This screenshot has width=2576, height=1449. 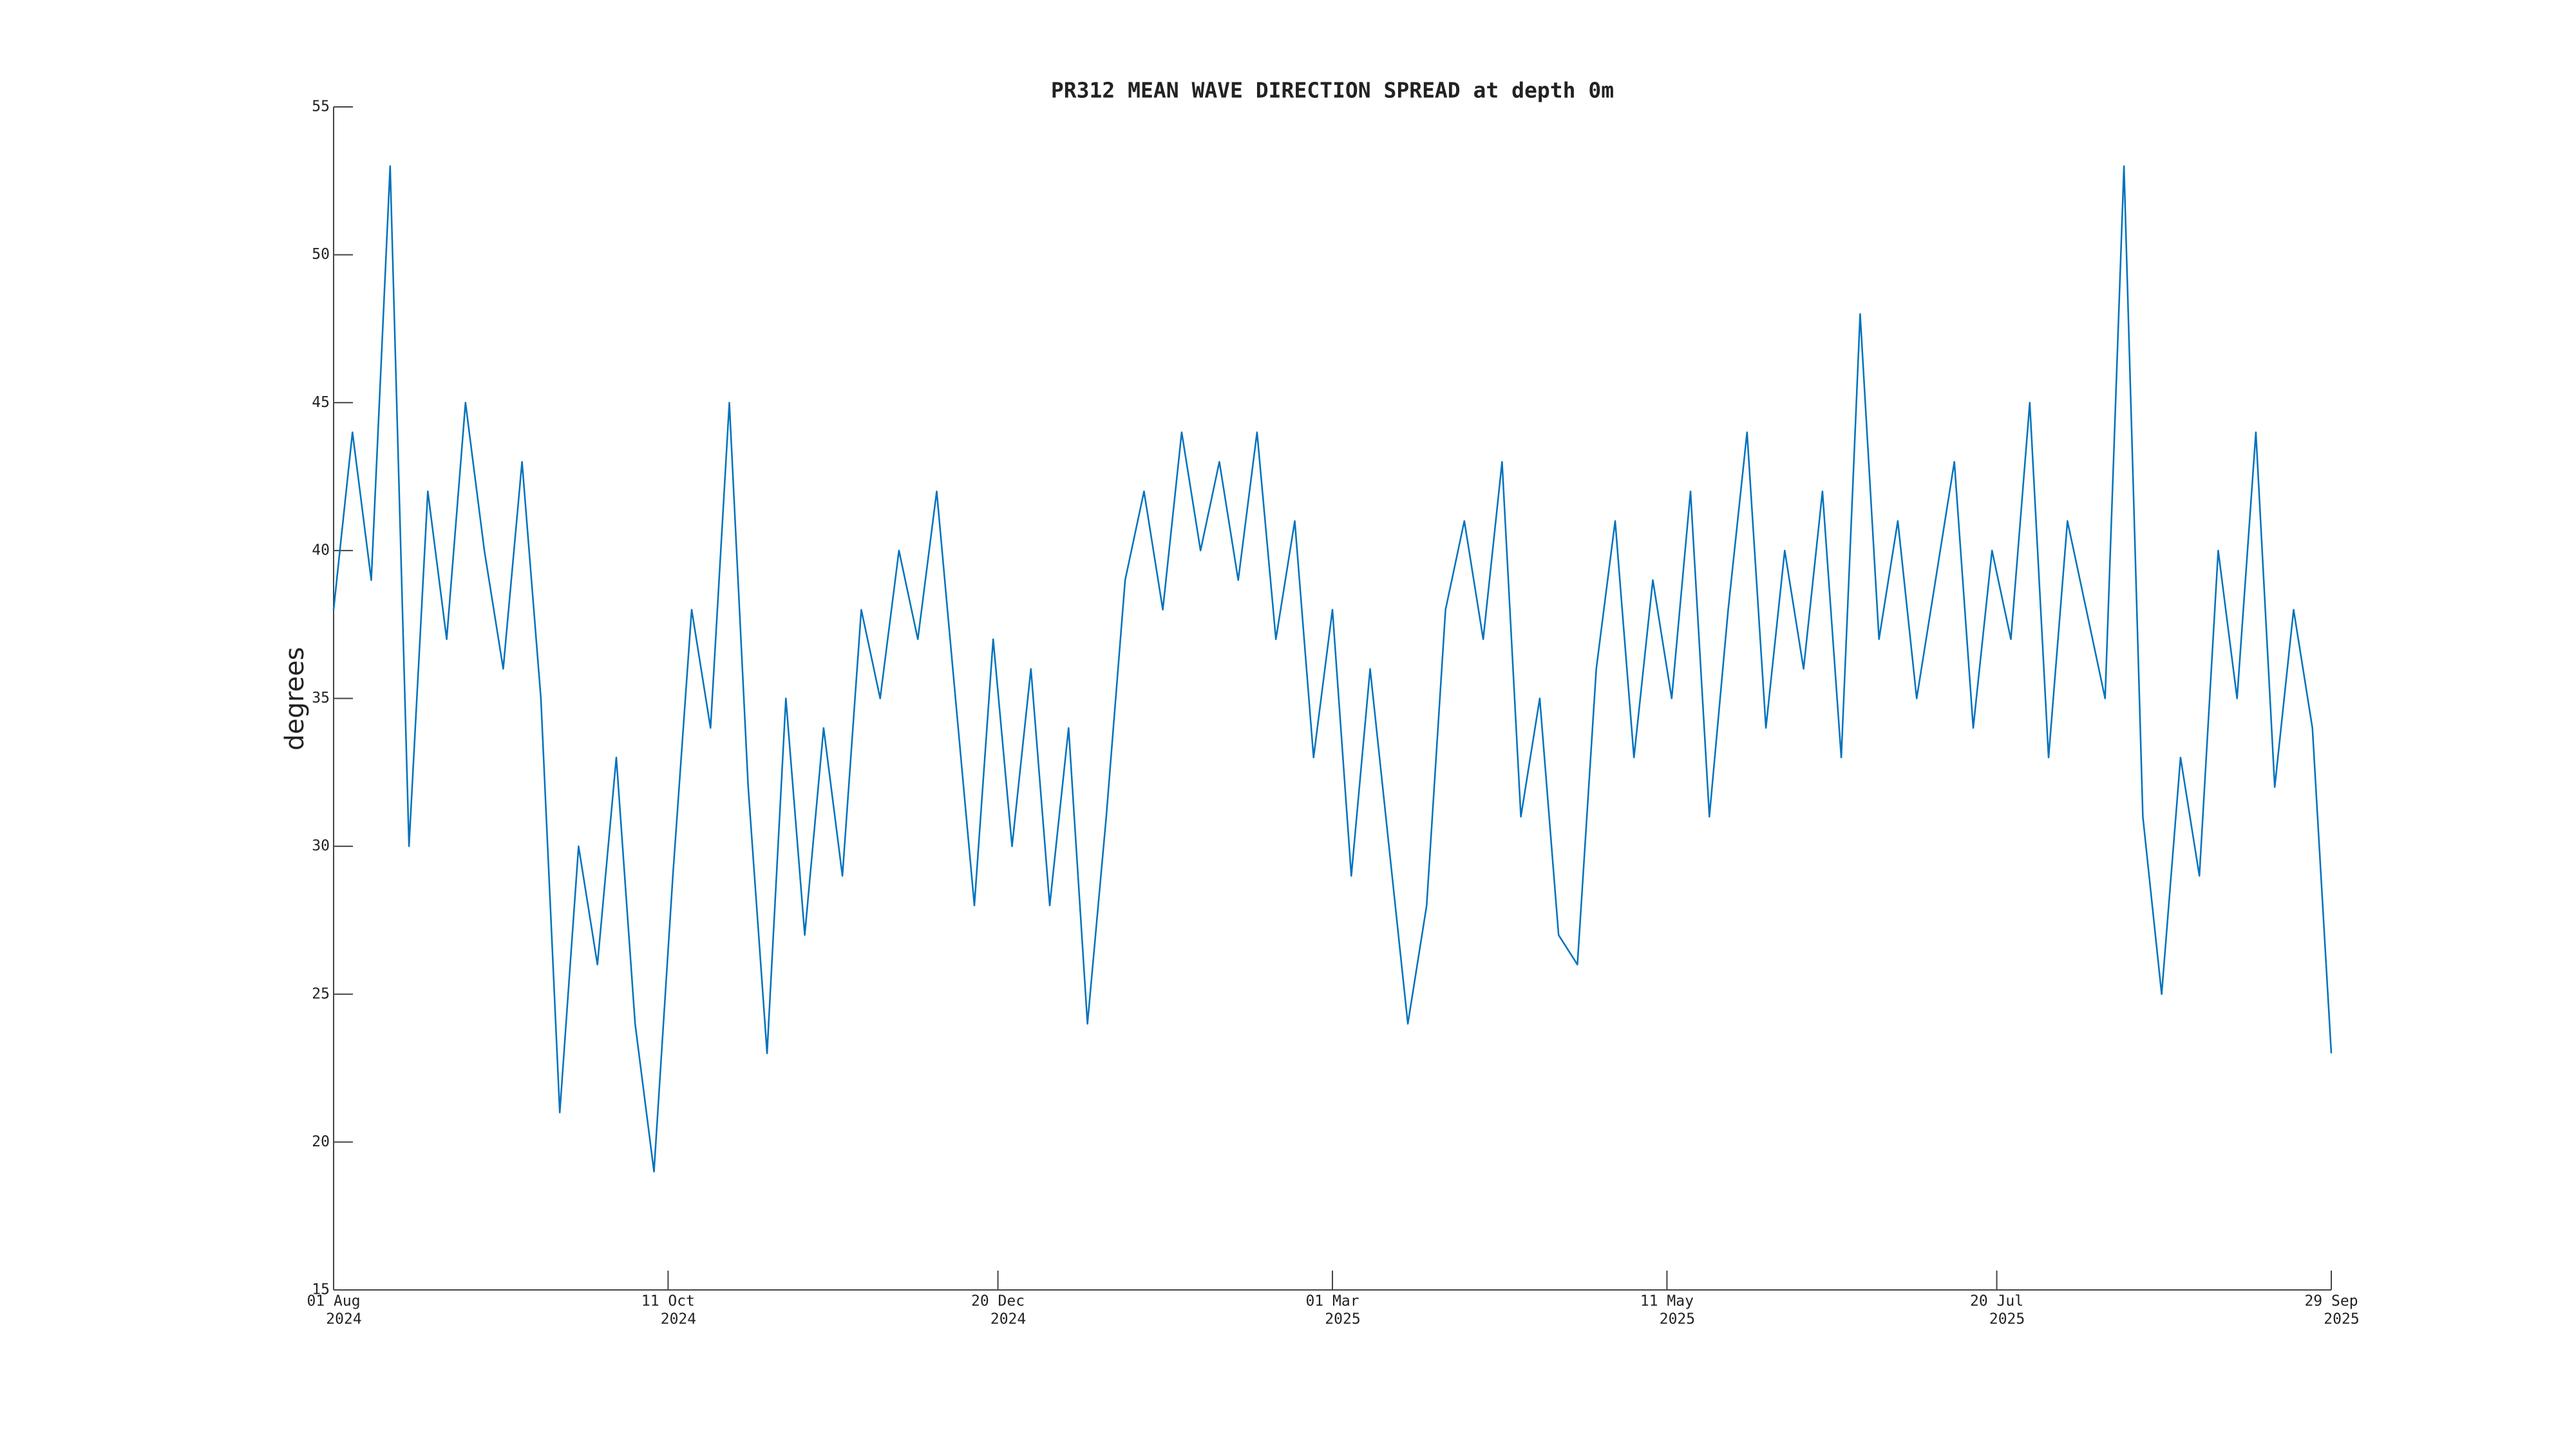 What do you see at coordinates (2331, 1301) in the screenshot?
I see `x-tick-label: 29 Sep` at bounding box center [2331, 1301].